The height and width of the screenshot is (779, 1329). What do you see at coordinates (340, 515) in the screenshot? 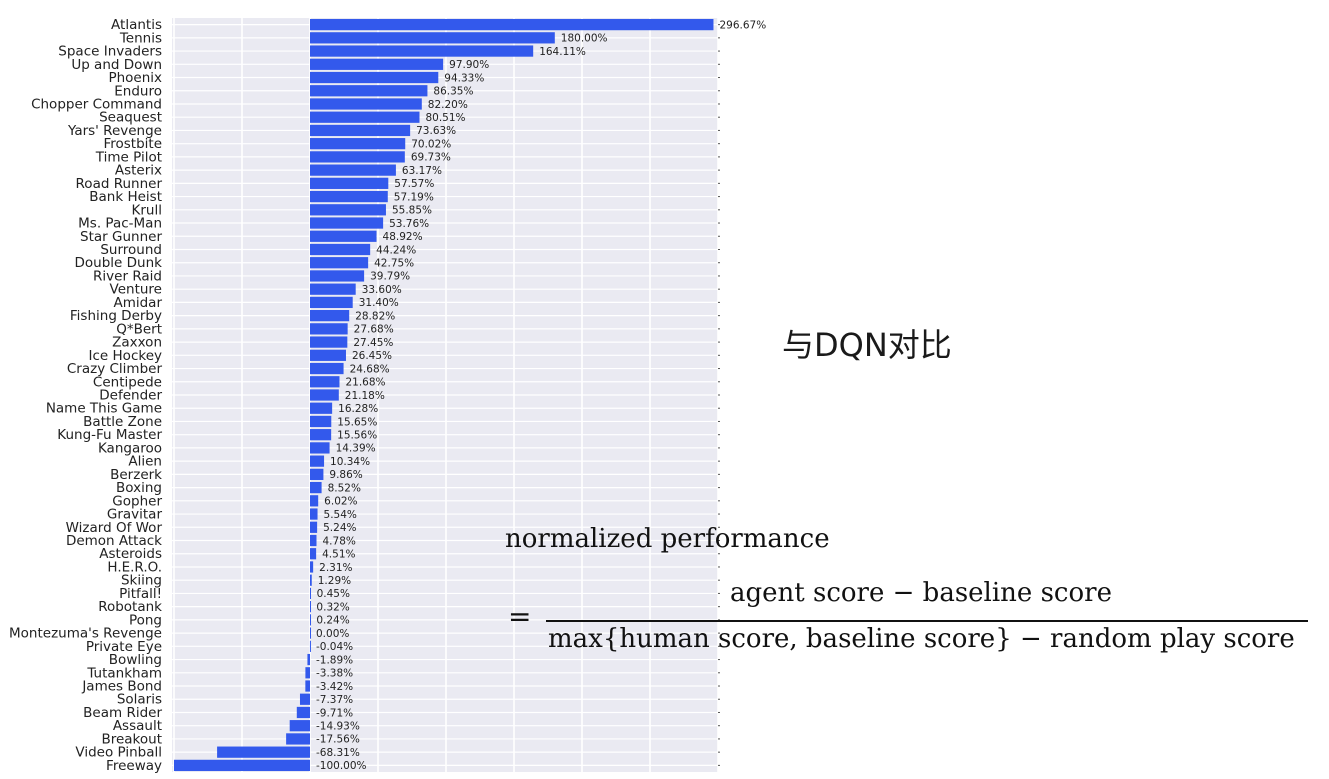
I see `bar-value-label: 5.54%` at bounding box center [340, 515].